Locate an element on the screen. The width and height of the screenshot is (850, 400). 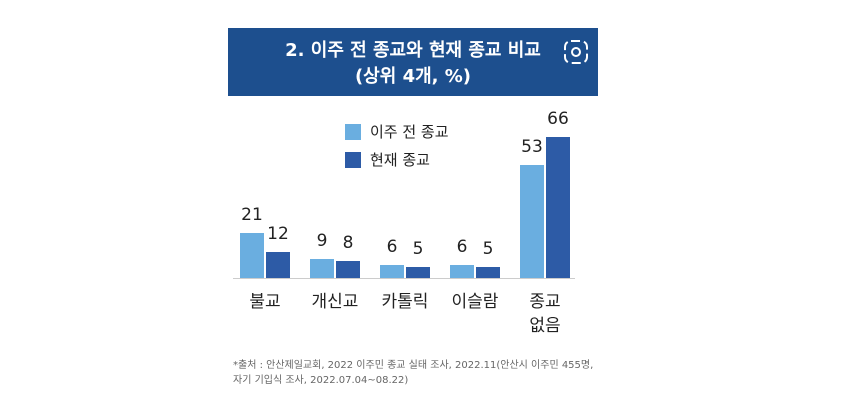
x-tick-label: 불교 is located at coordinates (265, 302).